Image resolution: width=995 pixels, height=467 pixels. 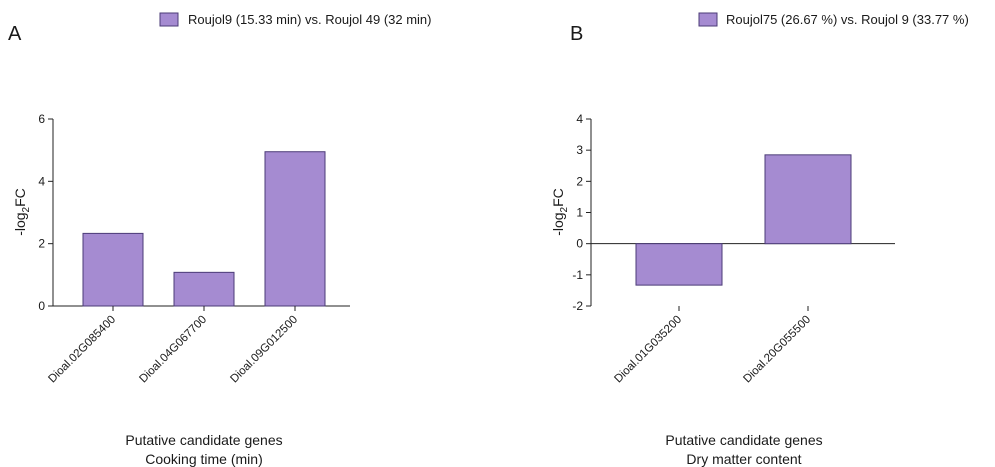 I want to click on panel-b-x-axis-title-line2: Dry matter content, so click(x=743, y=459).